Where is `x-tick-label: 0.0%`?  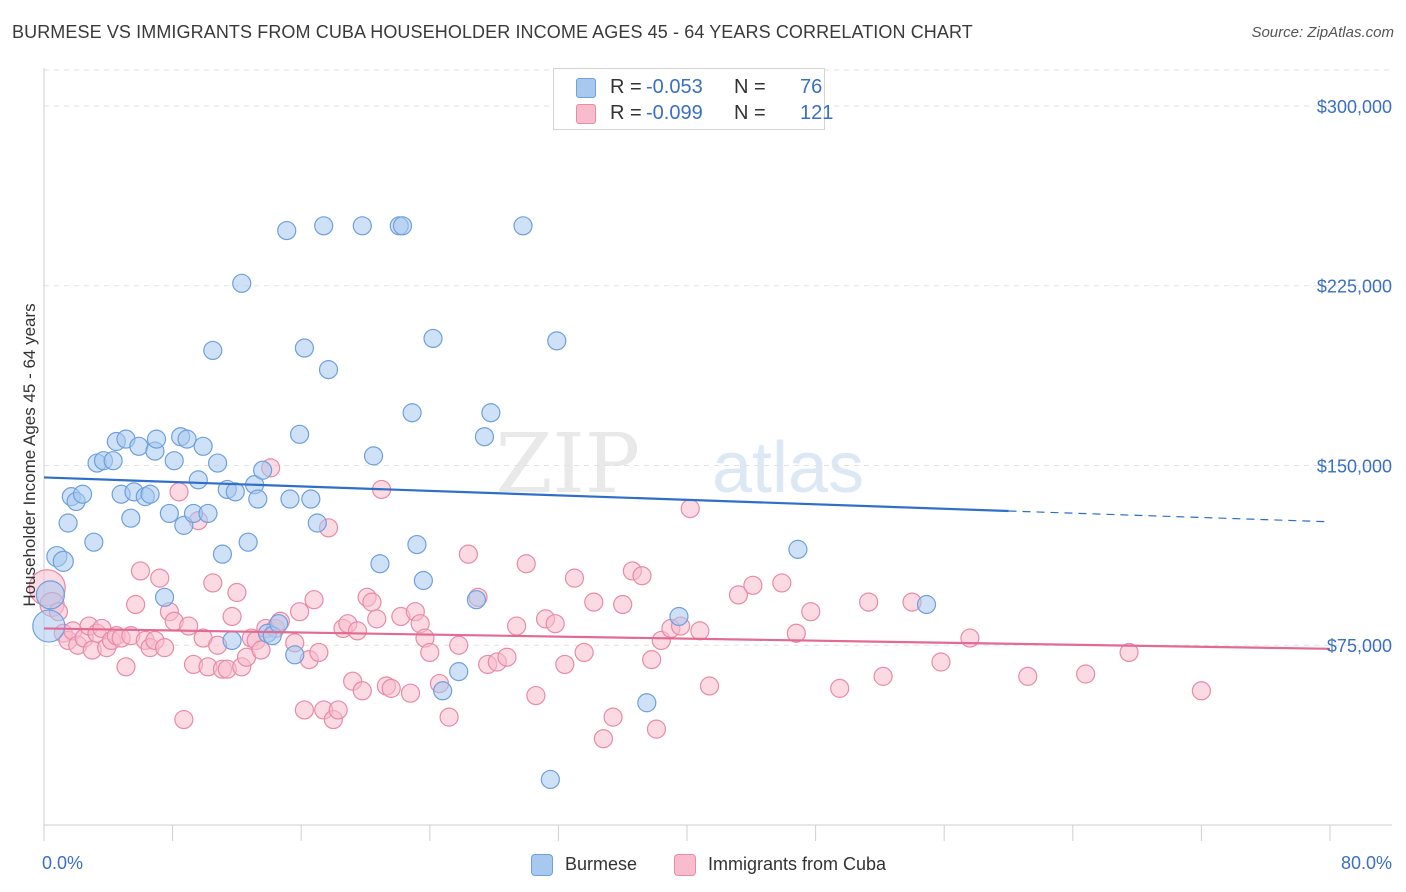 x-tick-label: 0.0% is located at coordinates (62, 863).